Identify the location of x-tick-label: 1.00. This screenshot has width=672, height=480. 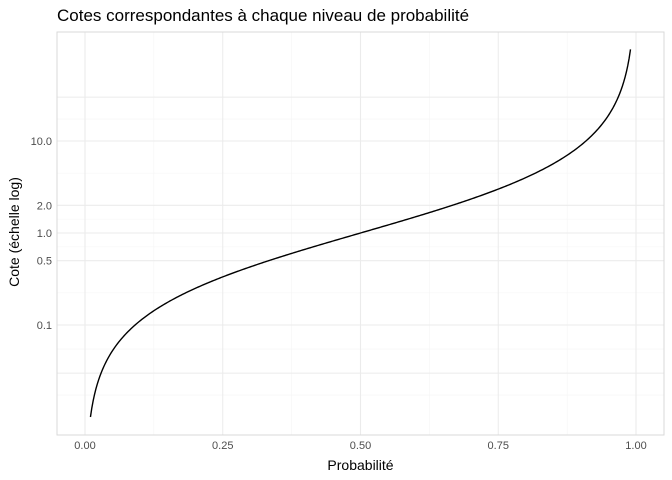
(635, 446).